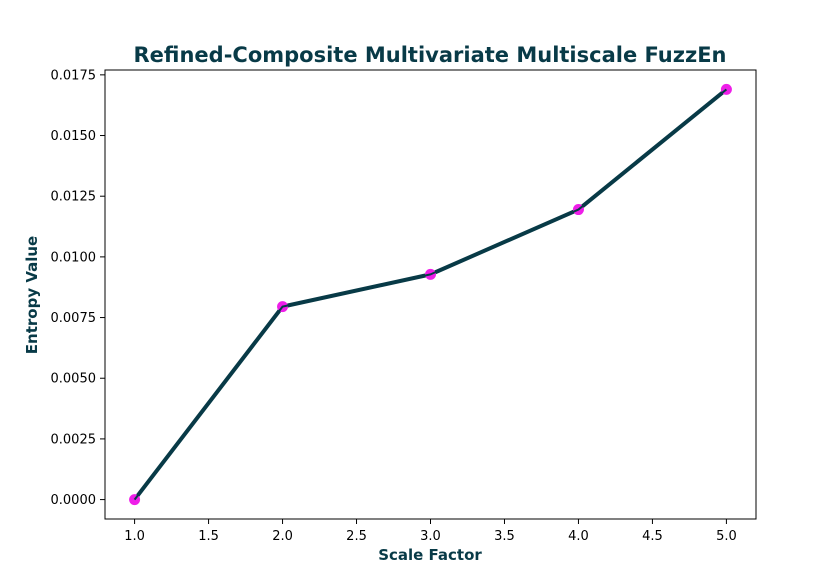  What do you see at coordinates (282, 536) in the screenshot?
I see `x-tick-label: 2.0` at bounding box center [282, 536].